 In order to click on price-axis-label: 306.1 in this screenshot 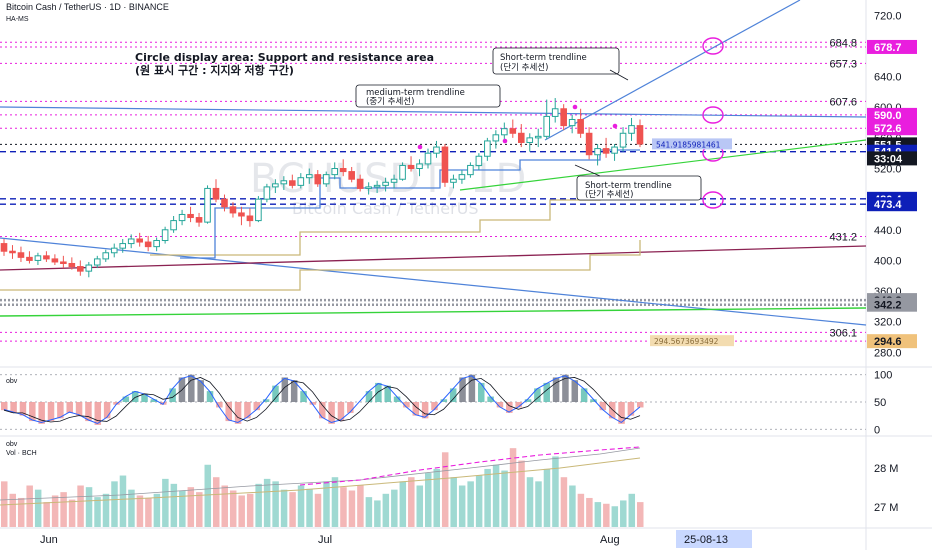, I will do `click(843, 333)`.